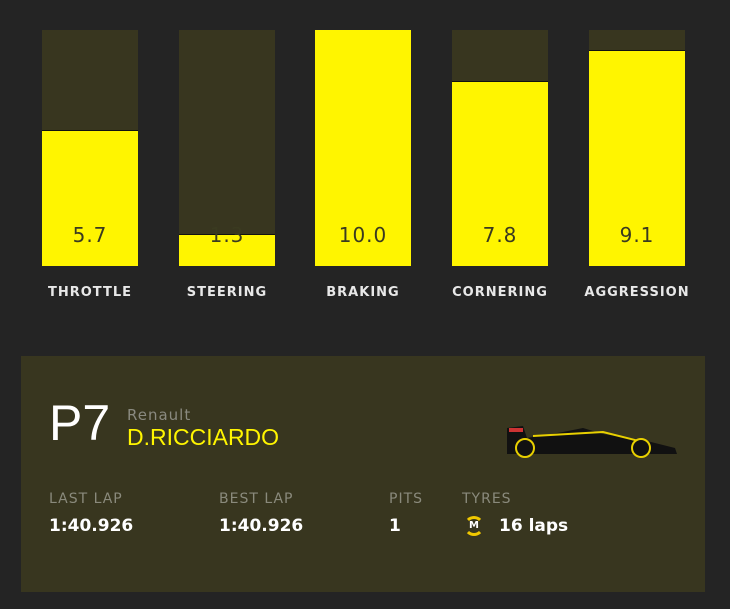 This screenshot has width=730, height=609. I want to click on driver-position: P7, so click(80, 423).